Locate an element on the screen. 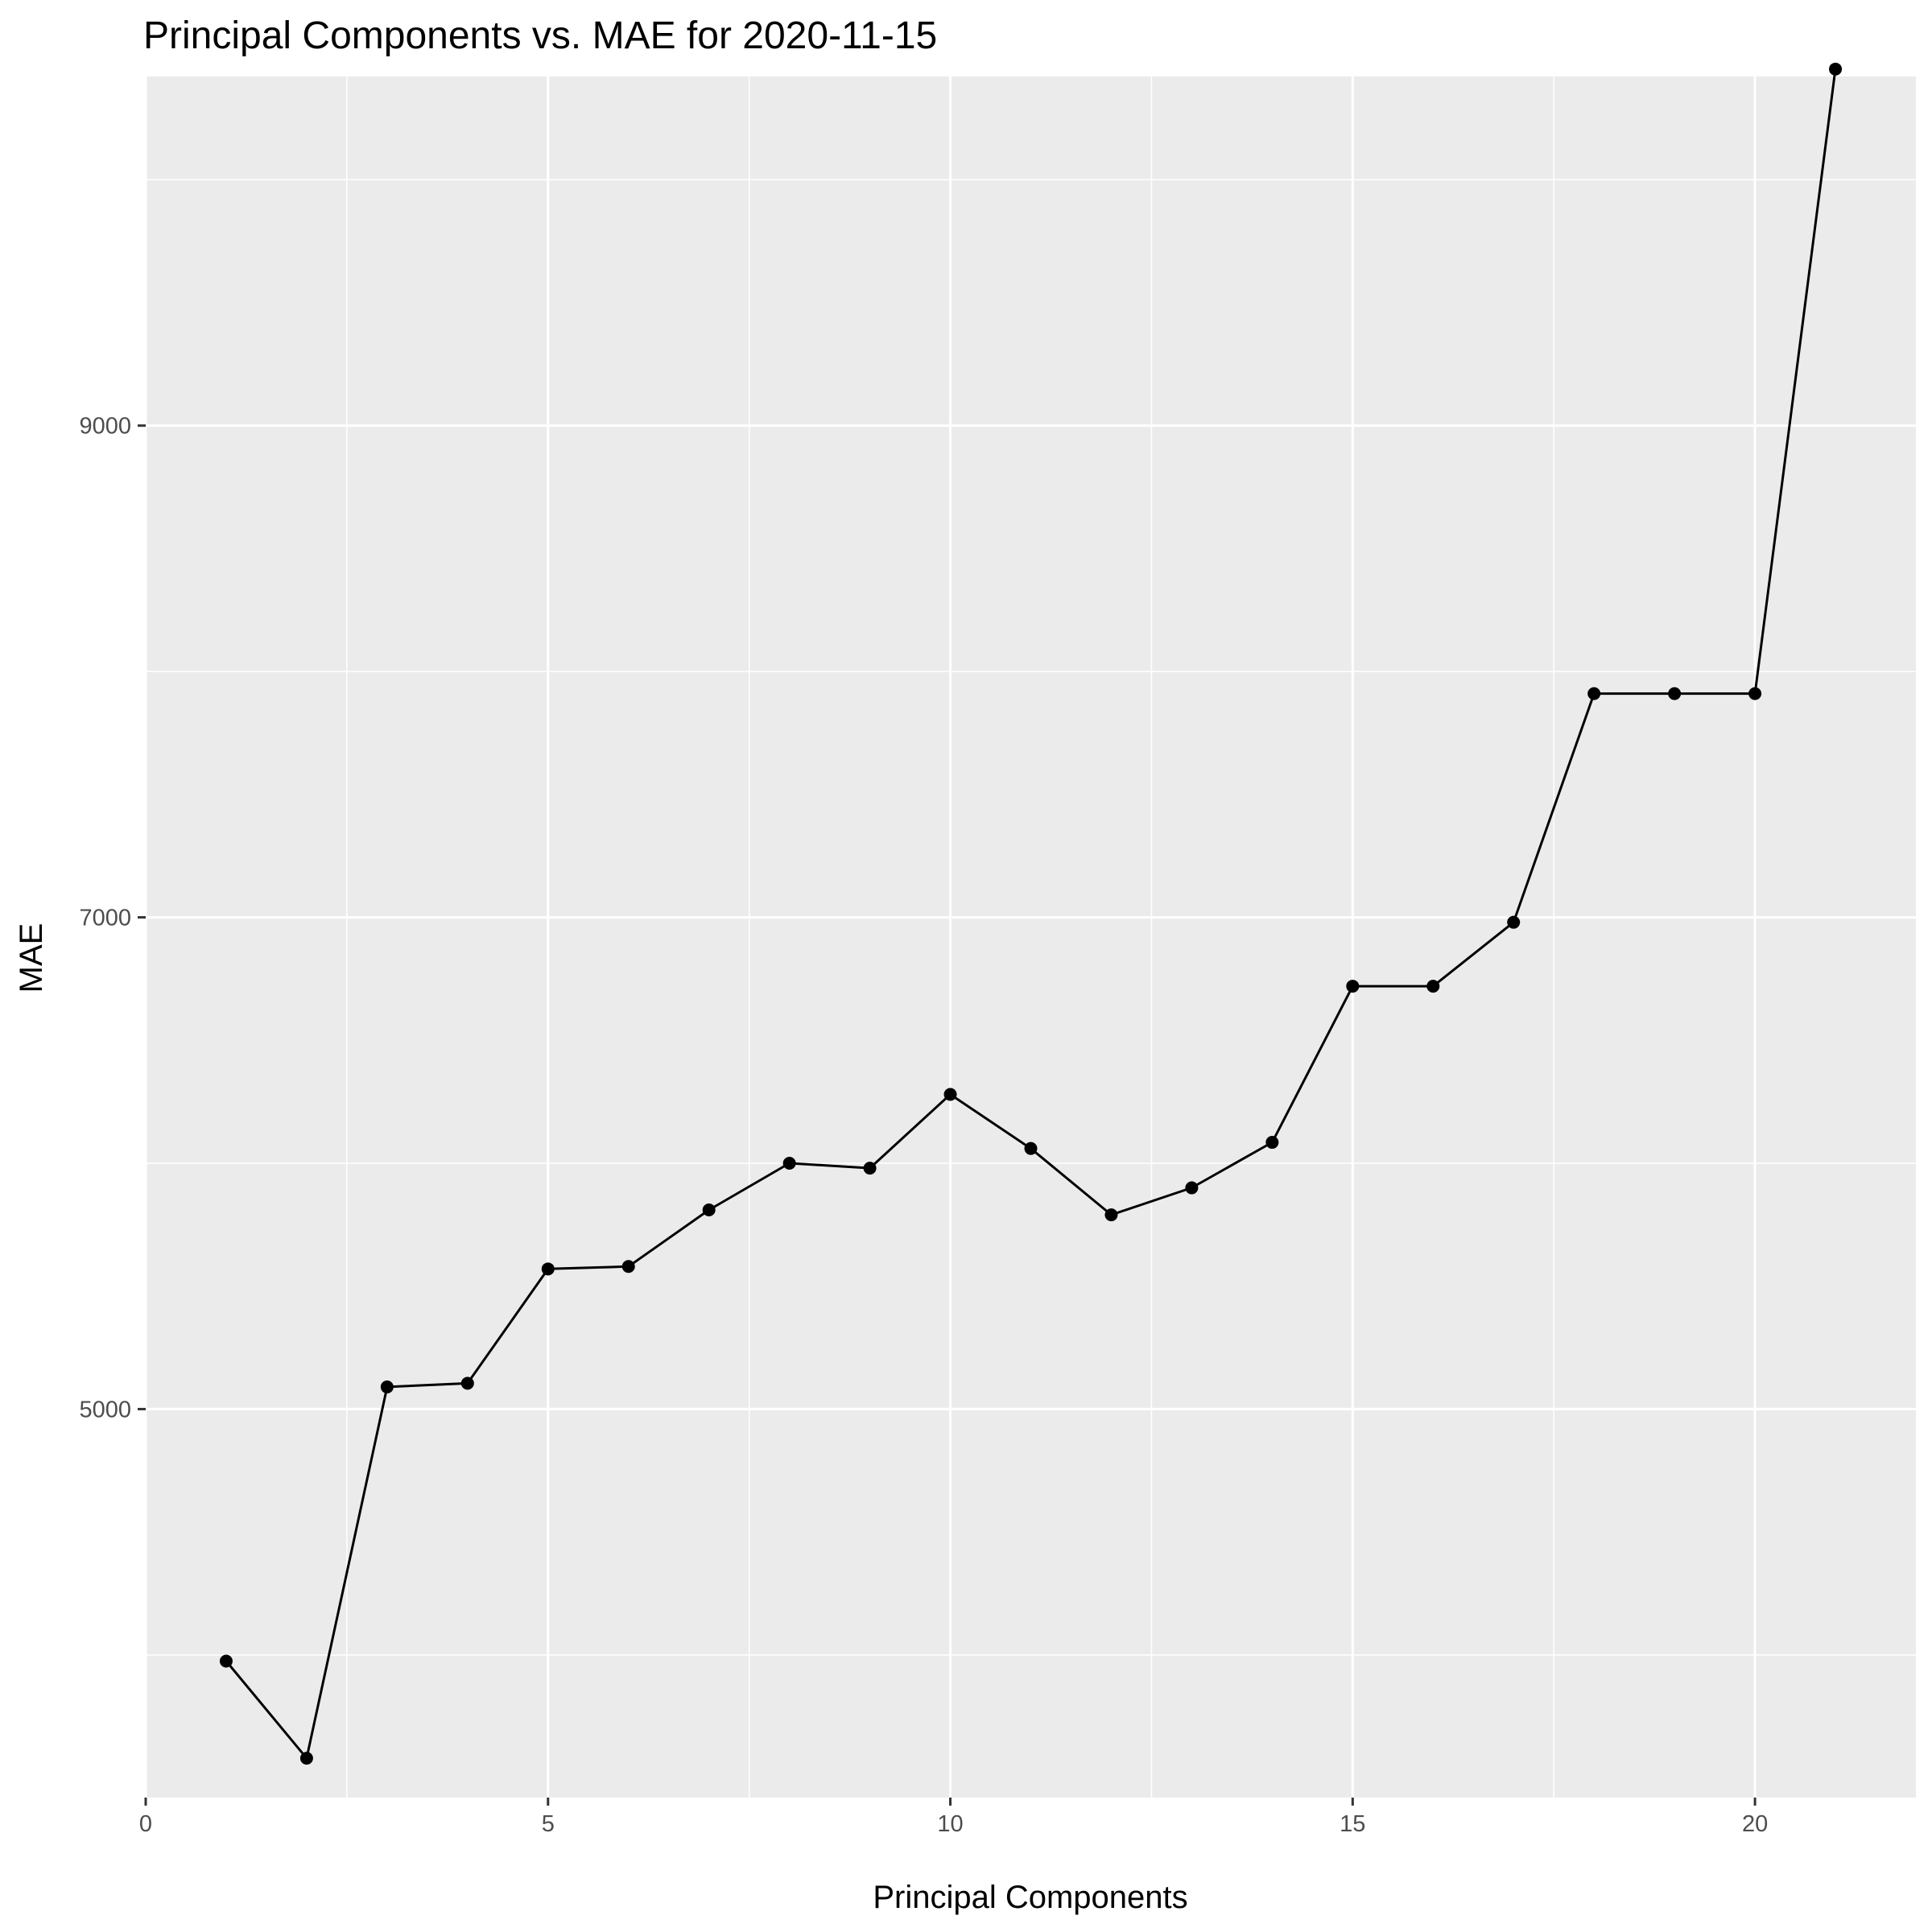 The width and height of the screenshot is (1932, 1932). y-tick-label: 5000 is located at coordinates (105, 1409).